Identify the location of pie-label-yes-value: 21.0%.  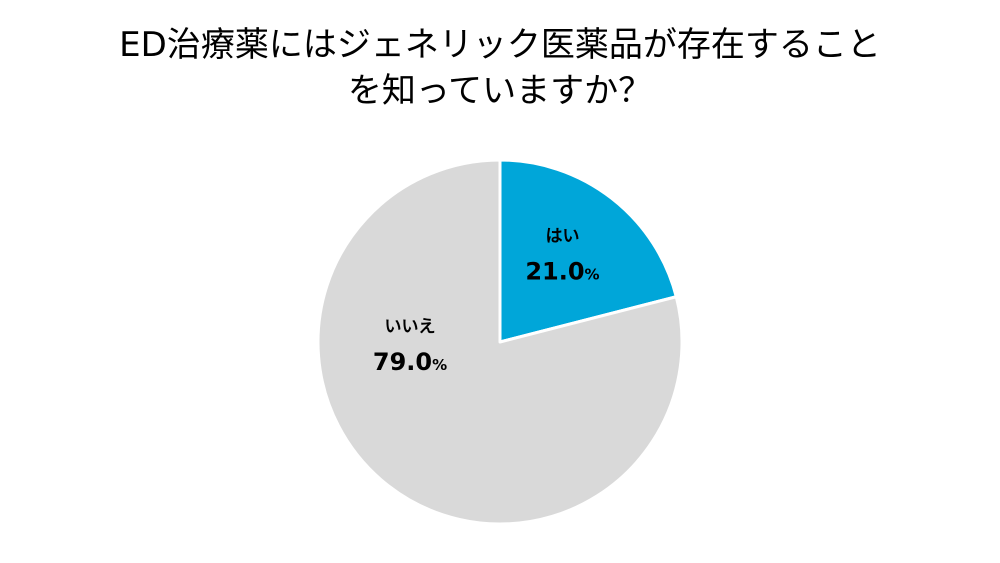
(562, 271).